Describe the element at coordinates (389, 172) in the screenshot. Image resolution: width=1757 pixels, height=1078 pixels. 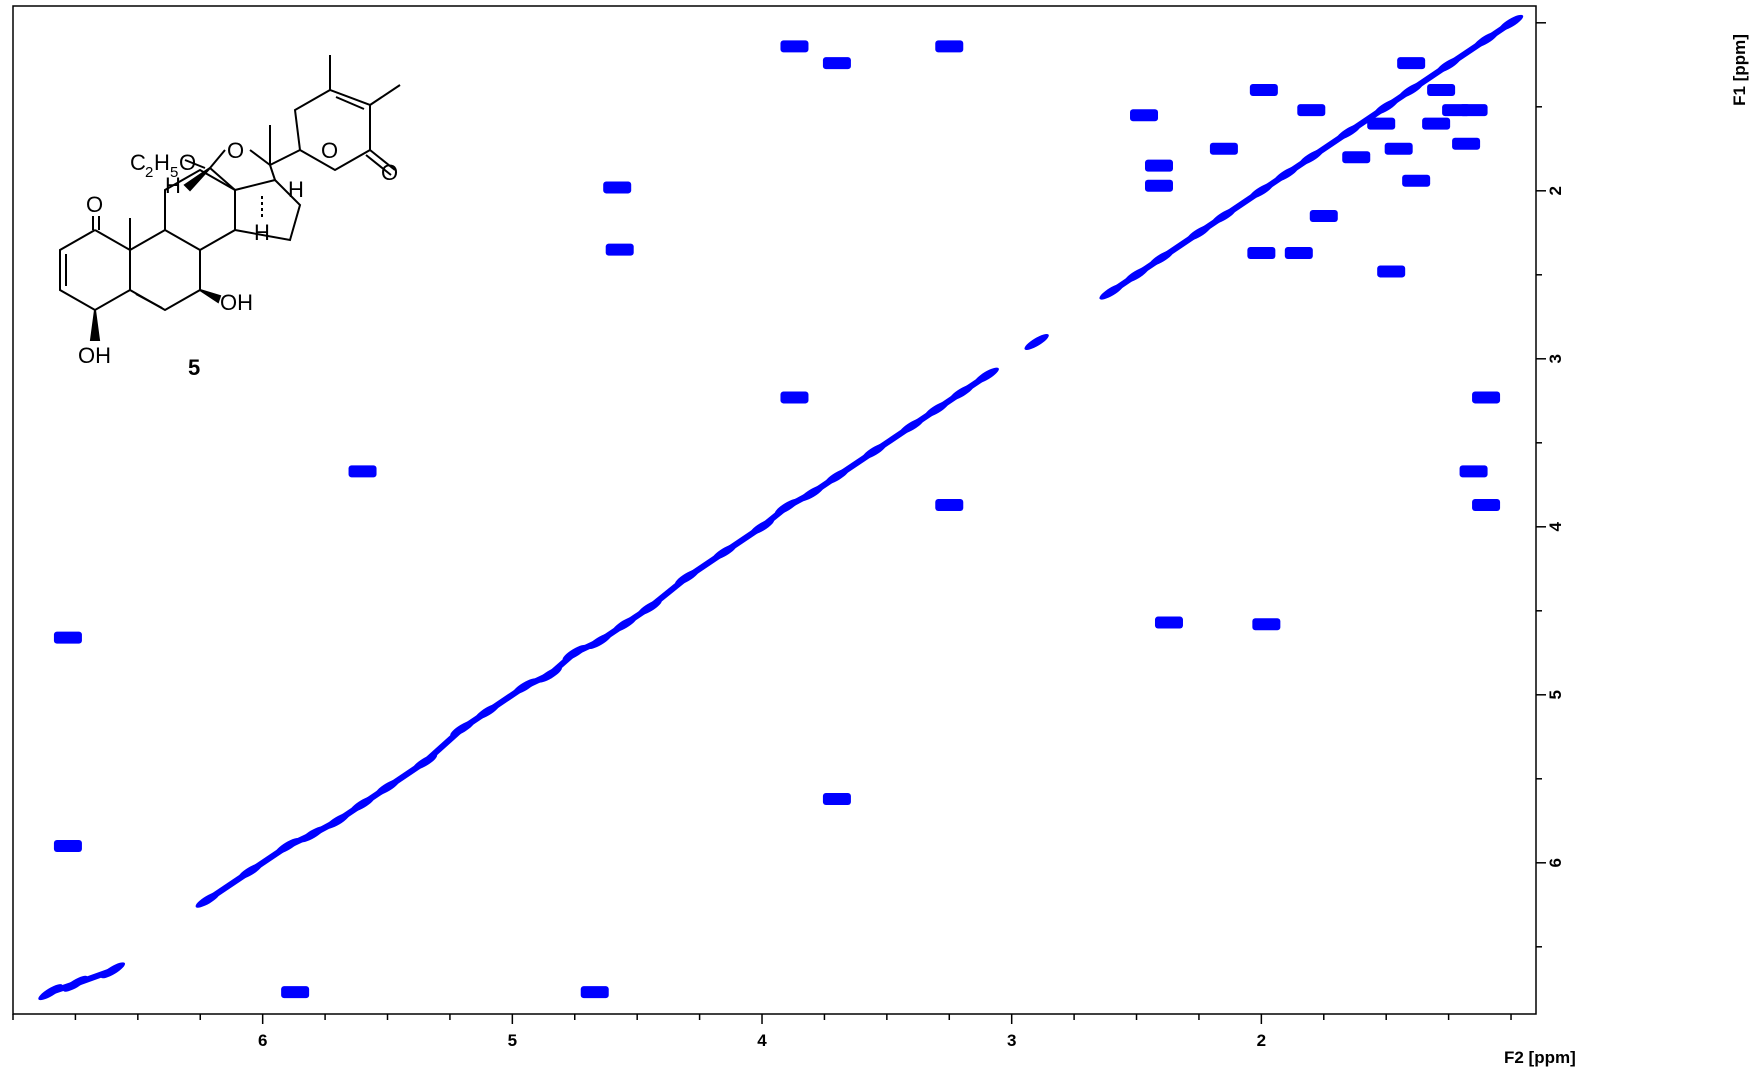
I see `lactone-carbonyl-label: O` at that location.